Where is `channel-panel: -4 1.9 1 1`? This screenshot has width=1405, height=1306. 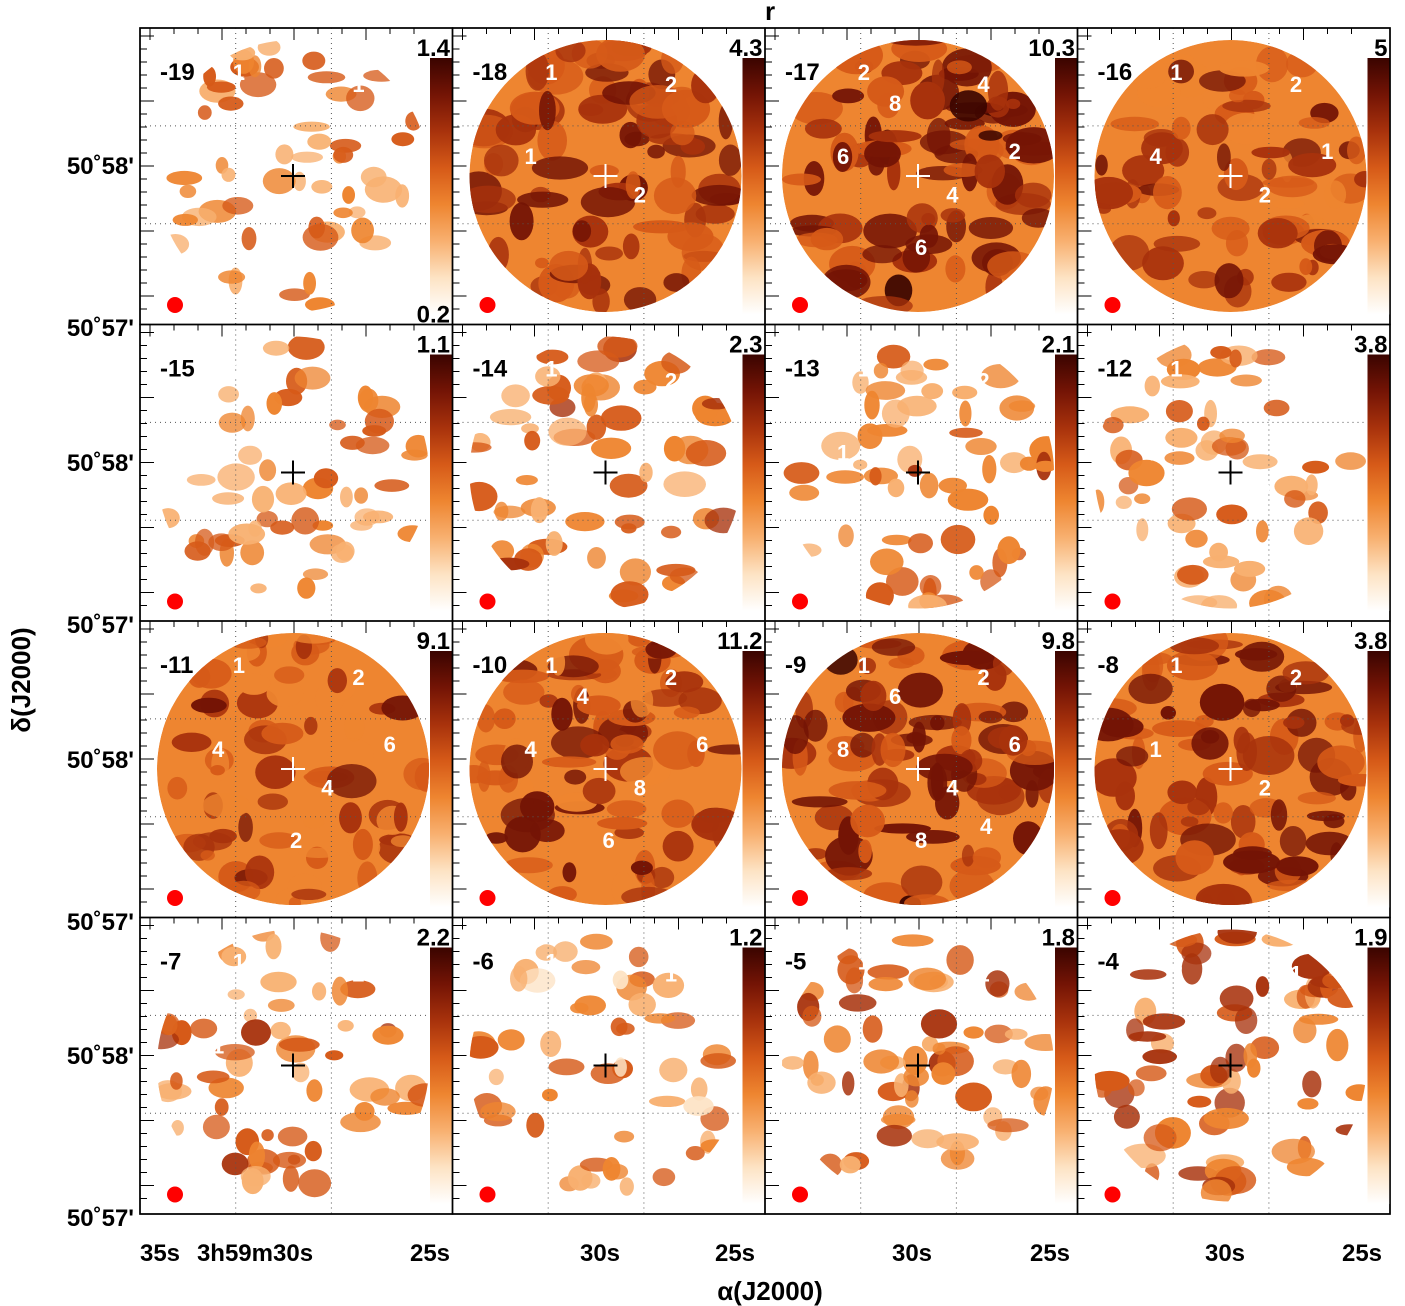
channel-panel: -4 1.9 1 1 is located at coordinates (1233, 1065).